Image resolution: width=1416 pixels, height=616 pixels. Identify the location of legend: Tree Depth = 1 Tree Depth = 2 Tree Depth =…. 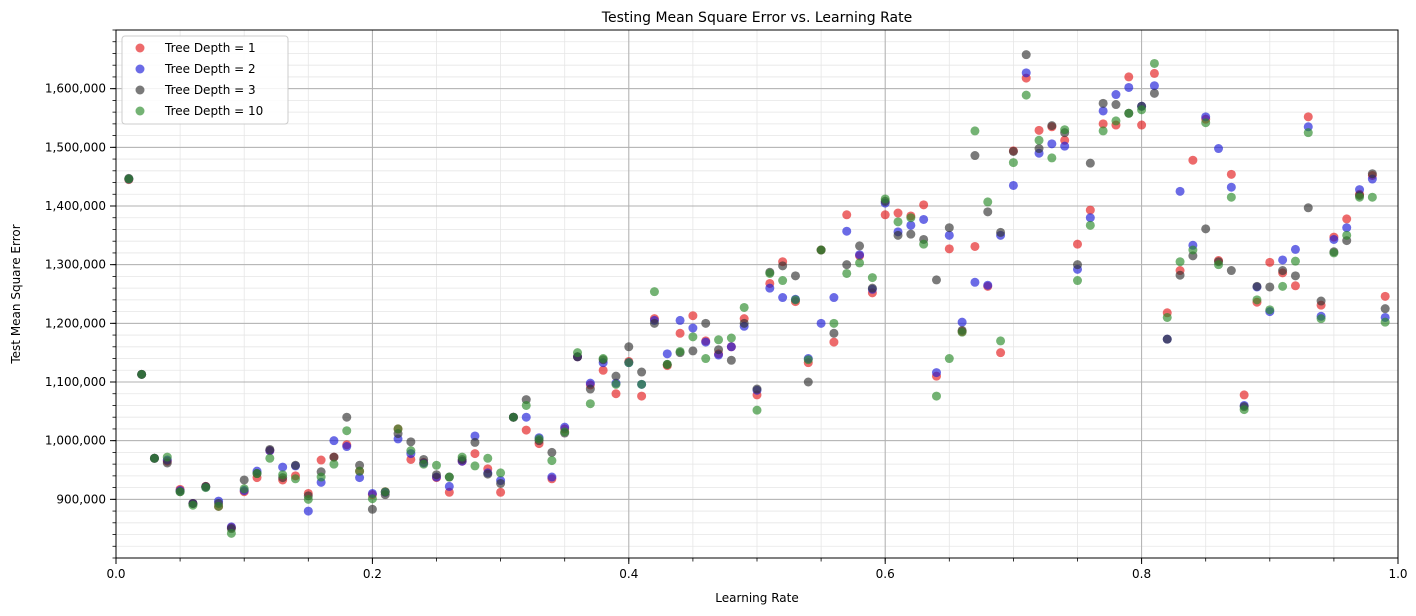
(205, 80).